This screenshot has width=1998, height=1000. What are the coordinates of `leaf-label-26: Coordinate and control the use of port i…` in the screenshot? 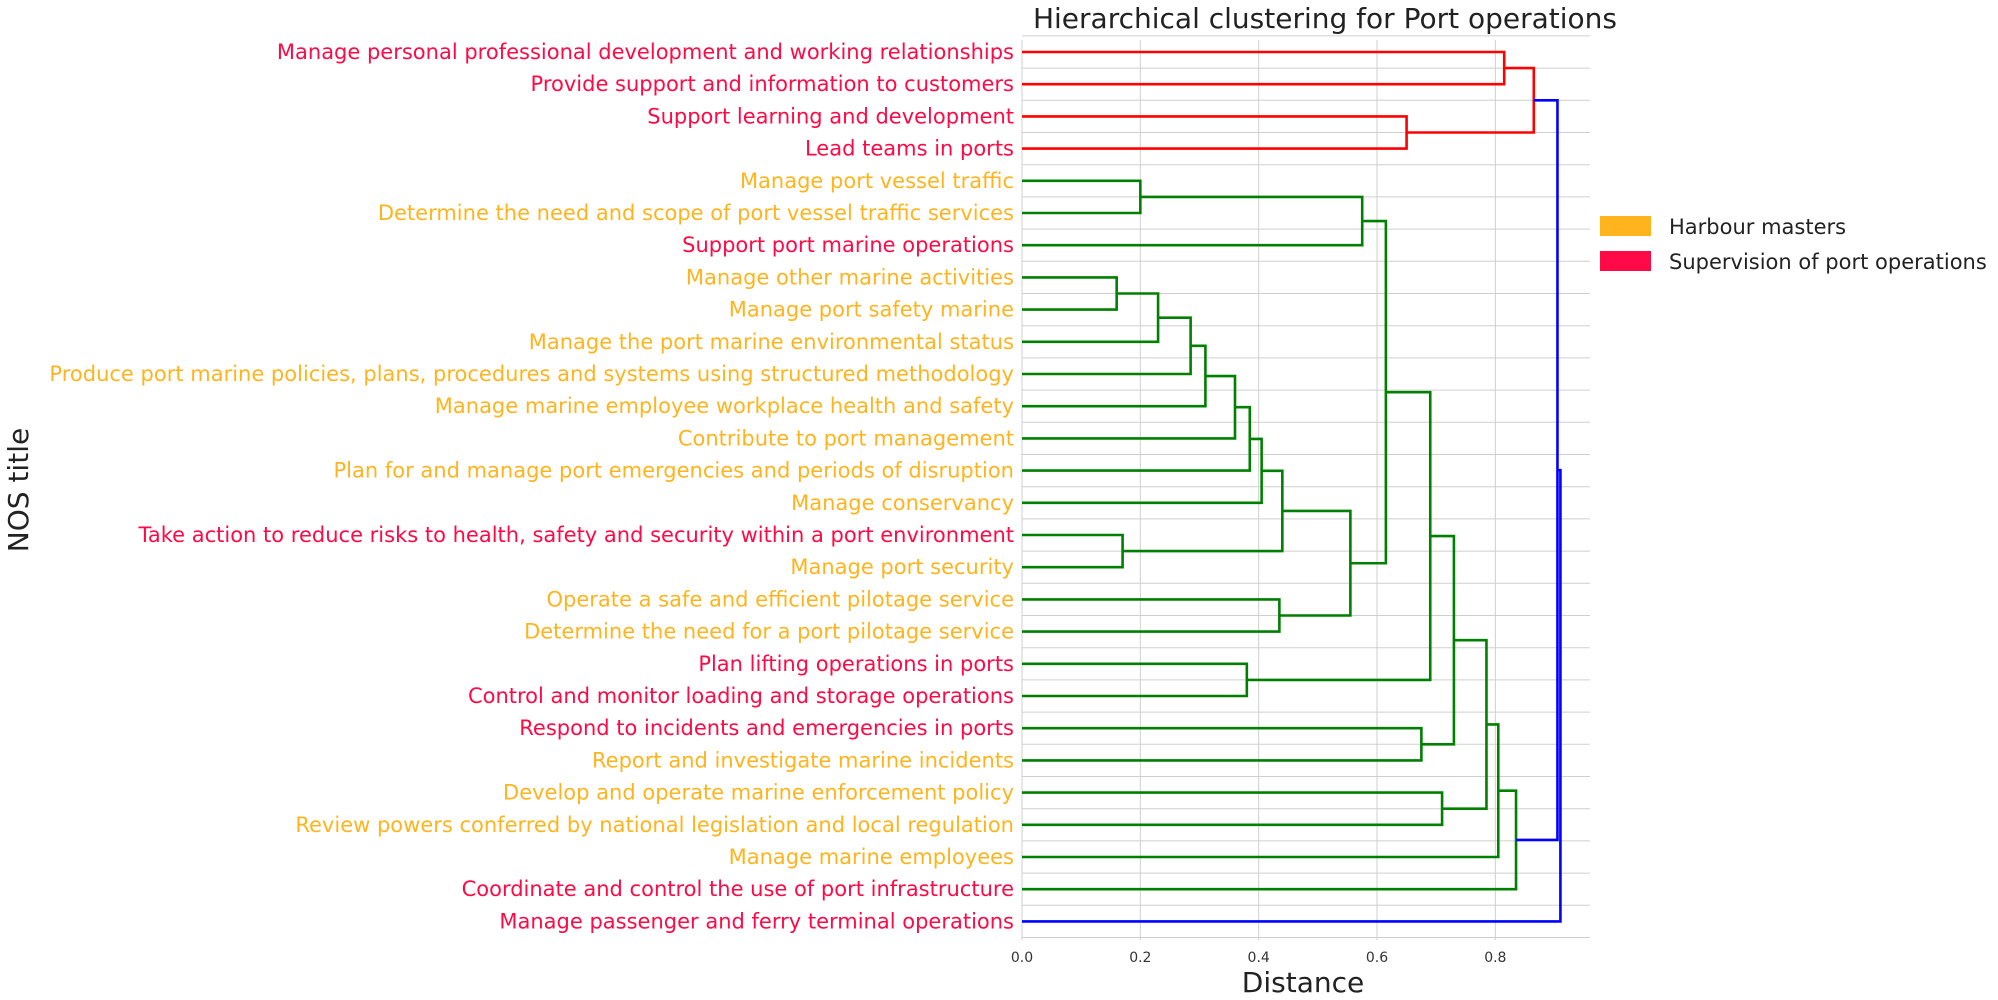 It's located at (738, 889).